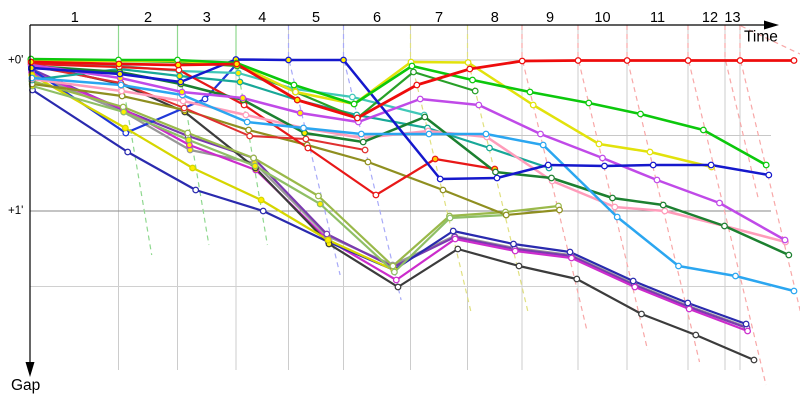 The image size is (800, 405). I want to click on svg-text: 12, so click(710, 18).